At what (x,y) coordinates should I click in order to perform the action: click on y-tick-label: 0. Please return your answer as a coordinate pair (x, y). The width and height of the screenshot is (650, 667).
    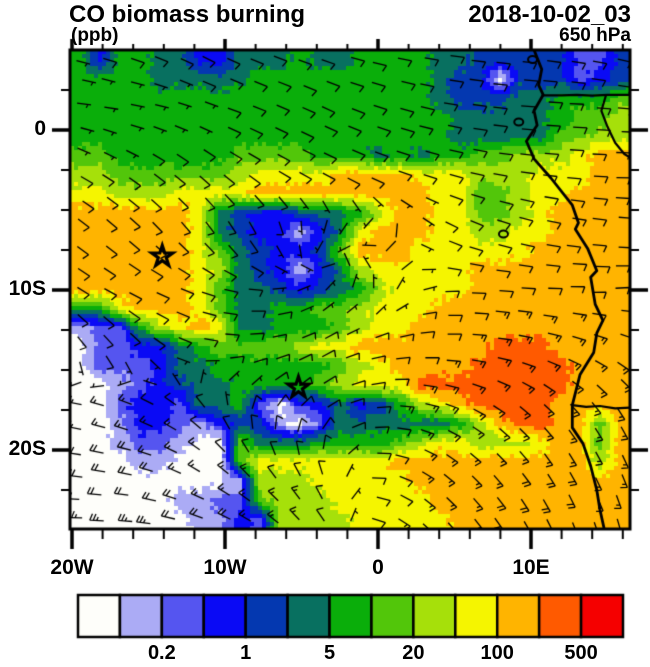
    Looking at the image, I should click on (40, 128).